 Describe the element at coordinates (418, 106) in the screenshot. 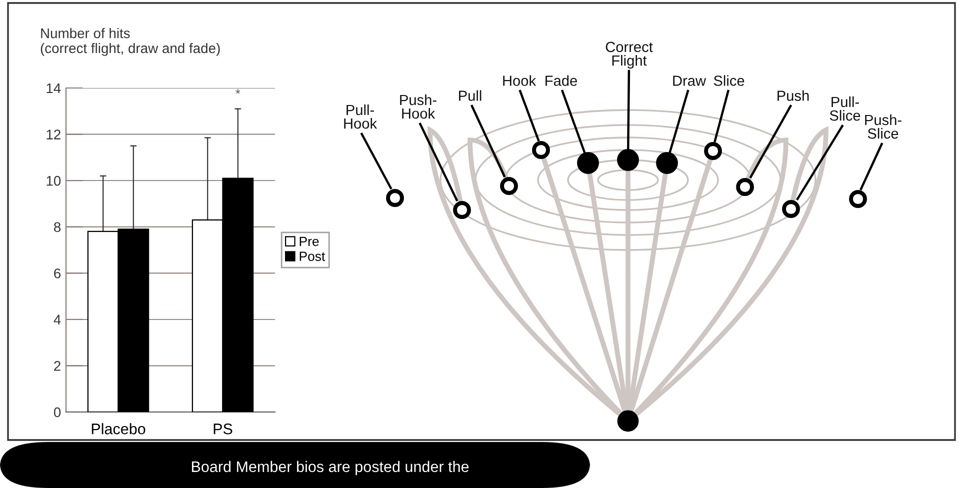

I see `text: Push- Hook` at that location.